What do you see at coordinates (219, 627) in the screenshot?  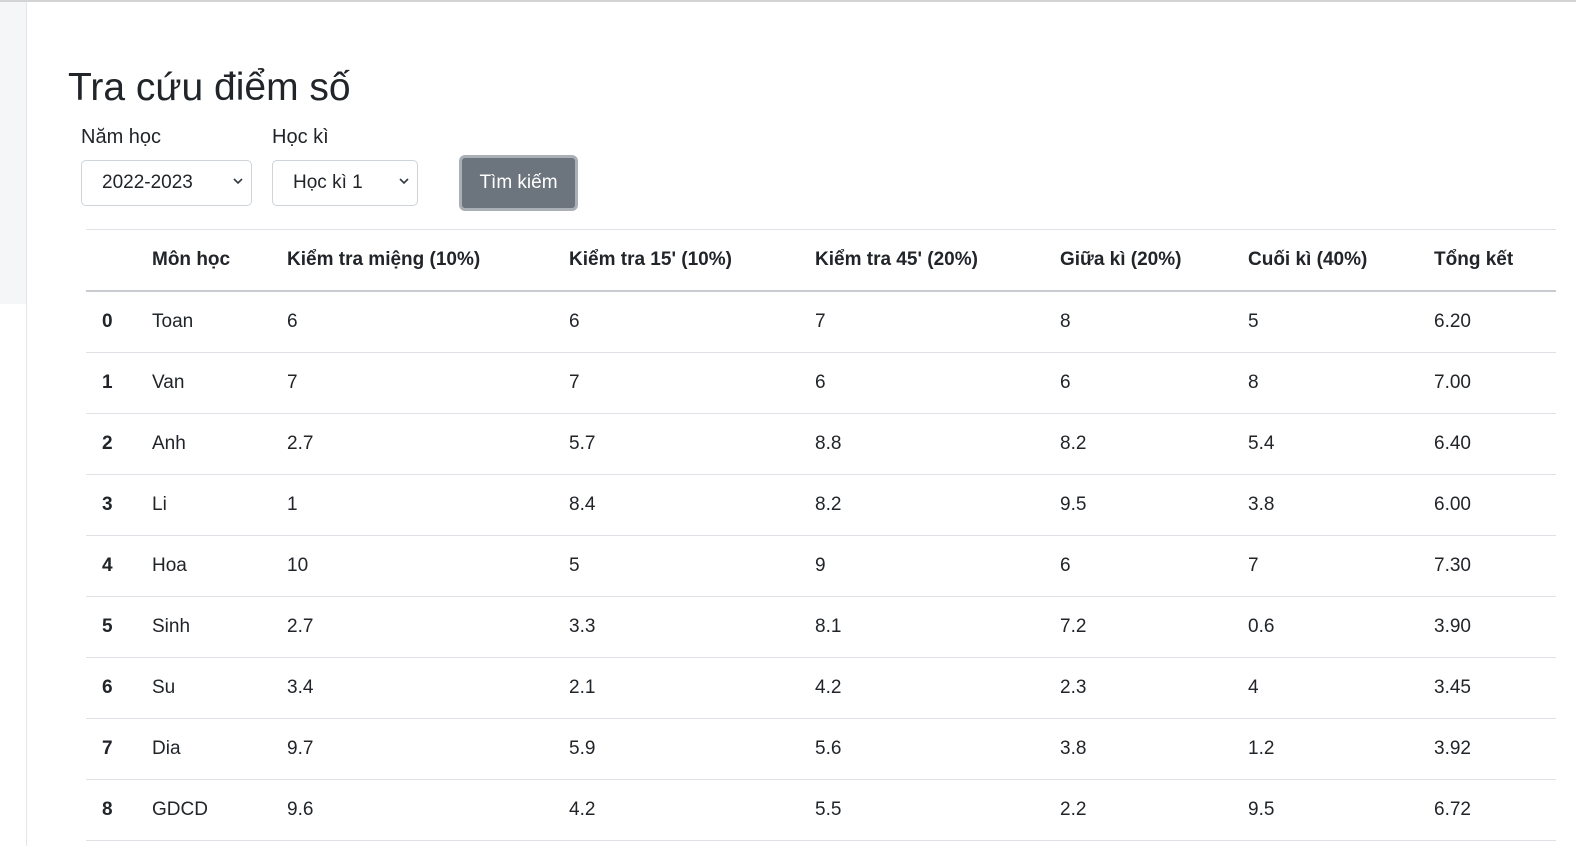 I see `subject-cell: Sinh` at bounding box center [219, 627].